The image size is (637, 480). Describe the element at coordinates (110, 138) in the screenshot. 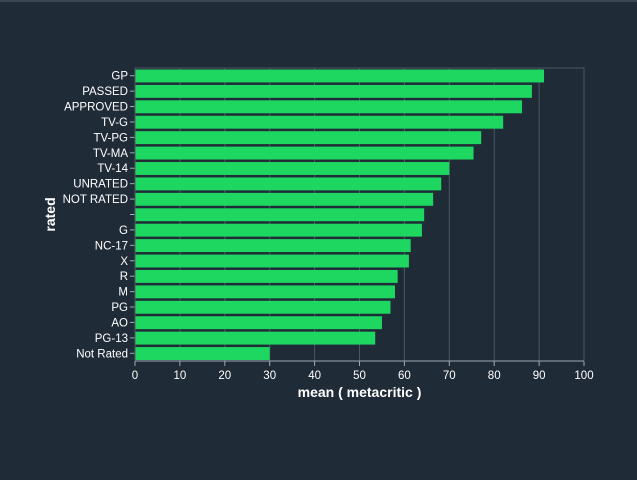

I see `y-tick-label: TV-PG` at that location.